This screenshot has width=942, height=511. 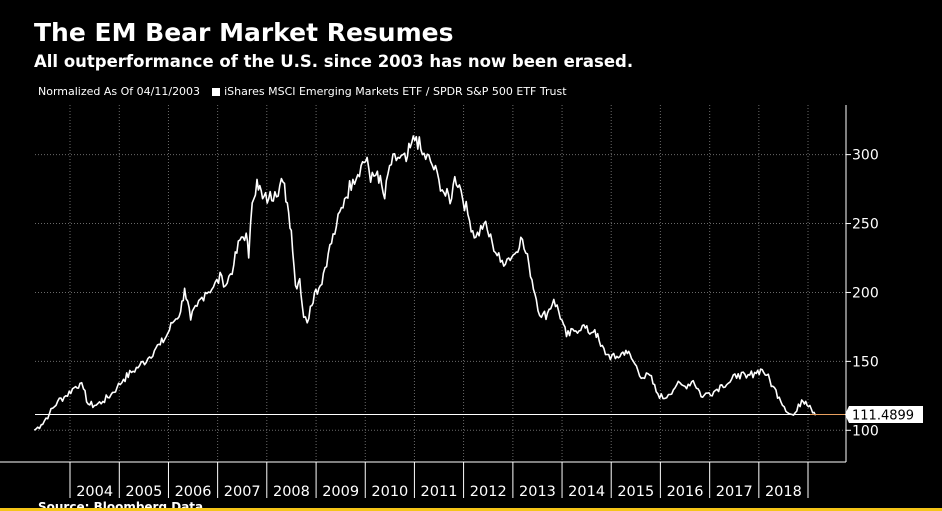 I want to click on bottom-rule, so click(x=471, y=509).